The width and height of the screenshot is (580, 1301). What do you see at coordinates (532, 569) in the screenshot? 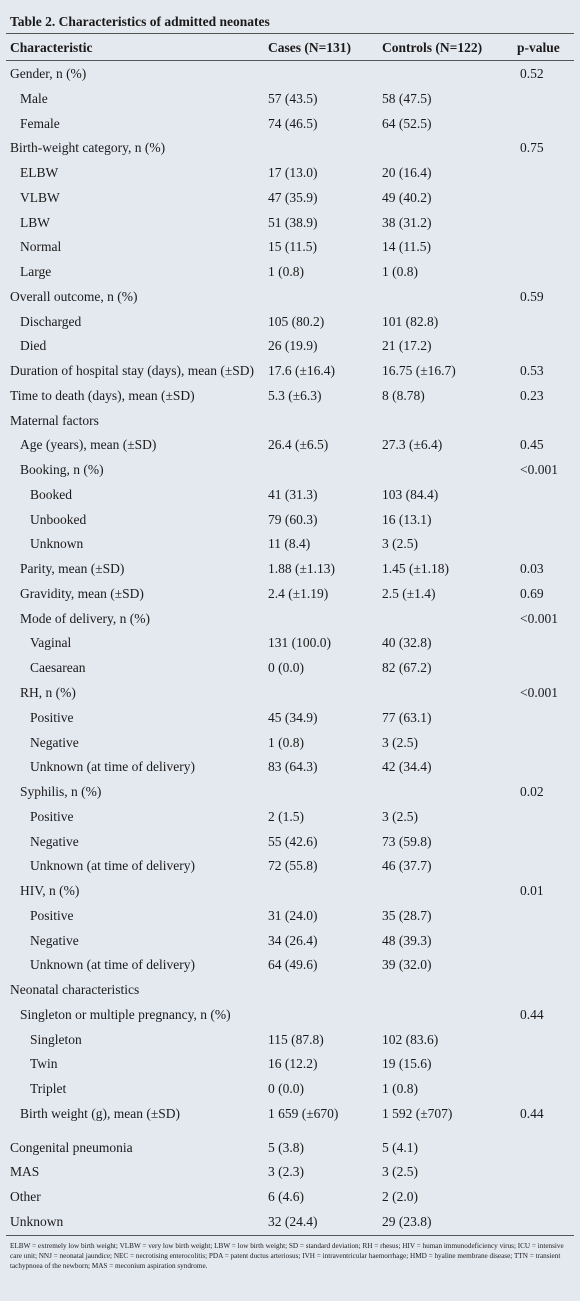
I see `p-value: 0.03` at bounding box center [532, 569].